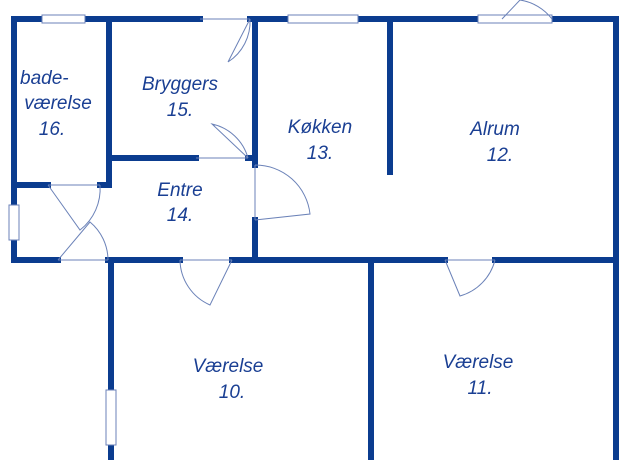 The height and width of the screenshot is (460, 625). What do you see at coordinates (180, 215) in the screenshot?
I see `room-number: 14.` at bounding box center [180, 215].